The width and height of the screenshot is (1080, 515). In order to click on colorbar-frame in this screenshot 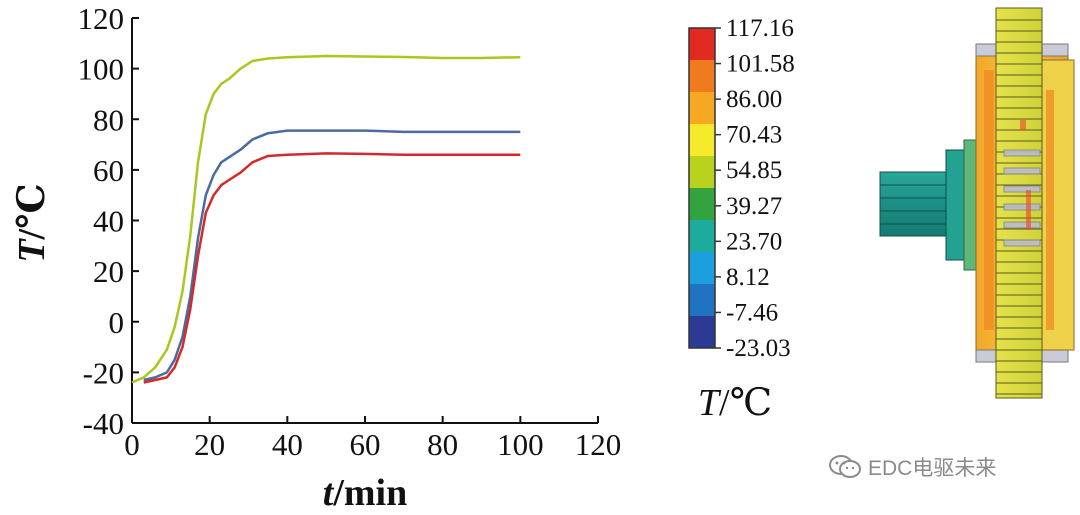, I will do `click(702, 188)`.